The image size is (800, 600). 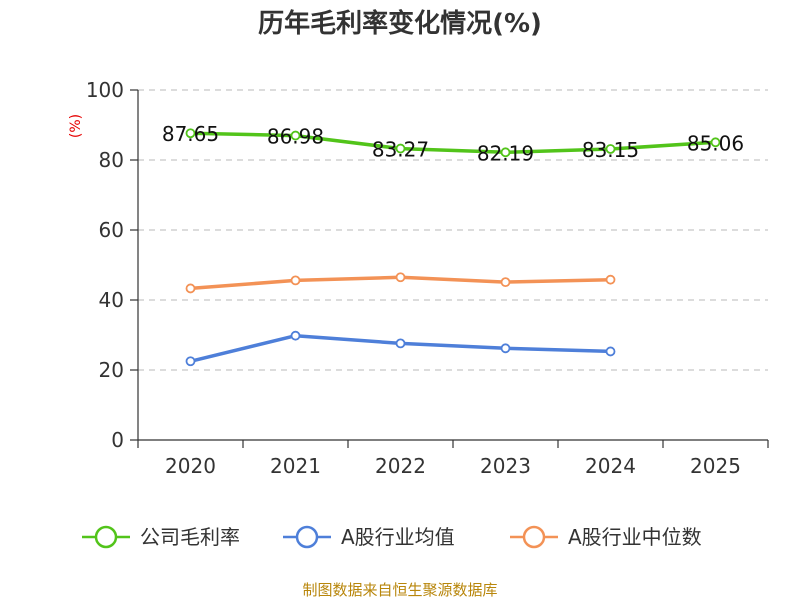 What do you see at coordinates (111, 160) in the screenshot?
I see `y-tick-label: 80` at bounding box center [111, 160].